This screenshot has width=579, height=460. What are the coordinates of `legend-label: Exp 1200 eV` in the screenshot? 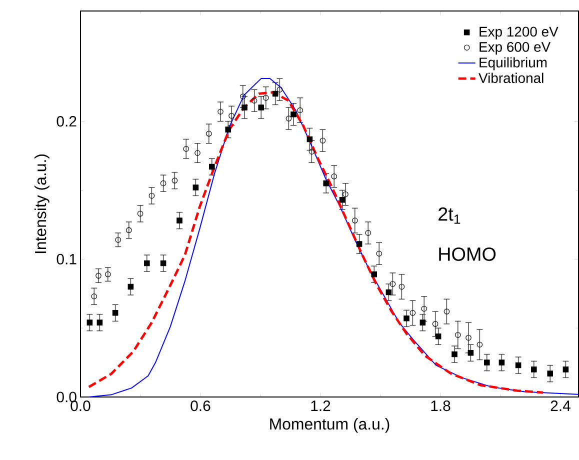 It's located at (519, 33).